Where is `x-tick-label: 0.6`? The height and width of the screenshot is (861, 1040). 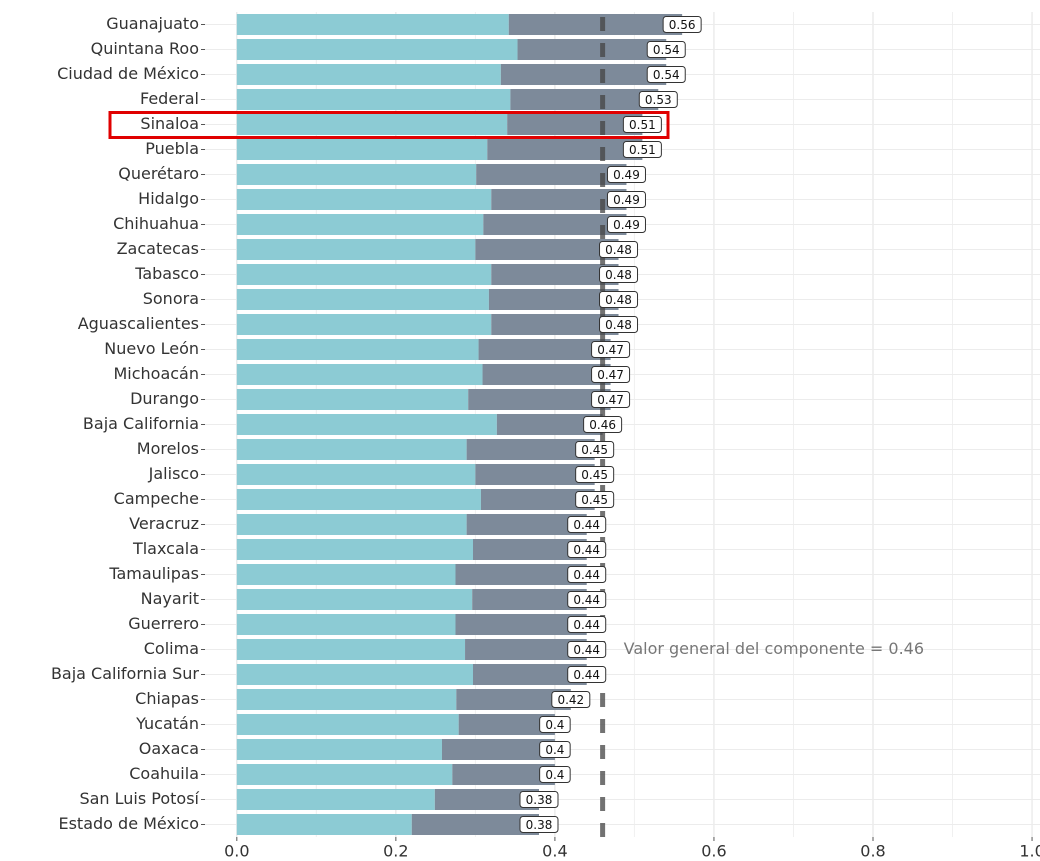
x-tick-label: 0.6 is located at coordinates (713, 851).